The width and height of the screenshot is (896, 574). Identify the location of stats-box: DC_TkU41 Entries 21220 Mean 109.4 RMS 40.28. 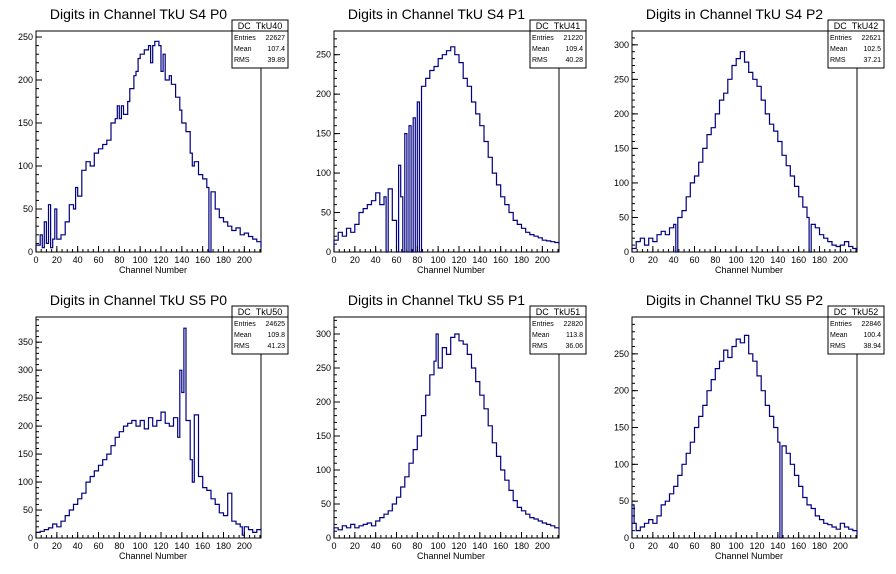
(558, 44).